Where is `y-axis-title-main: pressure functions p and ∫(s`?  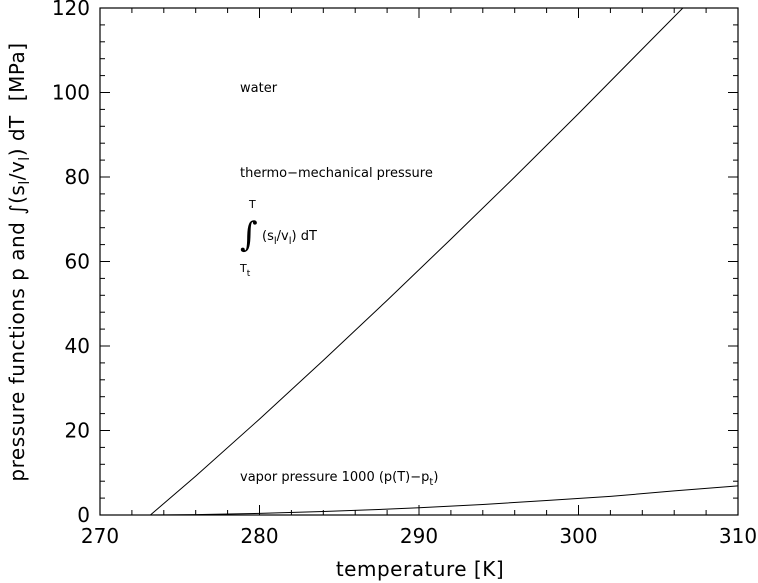
y-axis-title-main: pressure functions p and ∫(s is located at coordinates (17, 333).